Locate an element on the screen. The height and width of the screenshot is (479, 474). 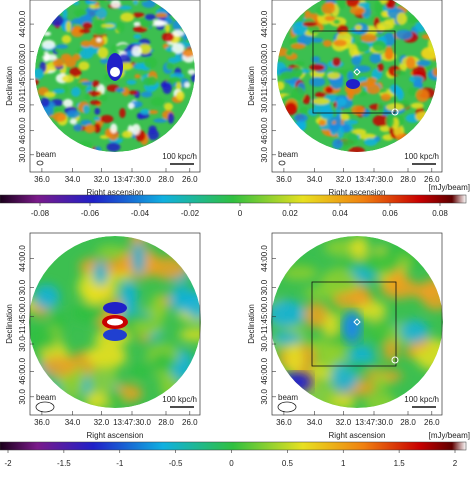
colorbar-tick-label: -0.04 is located at coordinates (140, 213).